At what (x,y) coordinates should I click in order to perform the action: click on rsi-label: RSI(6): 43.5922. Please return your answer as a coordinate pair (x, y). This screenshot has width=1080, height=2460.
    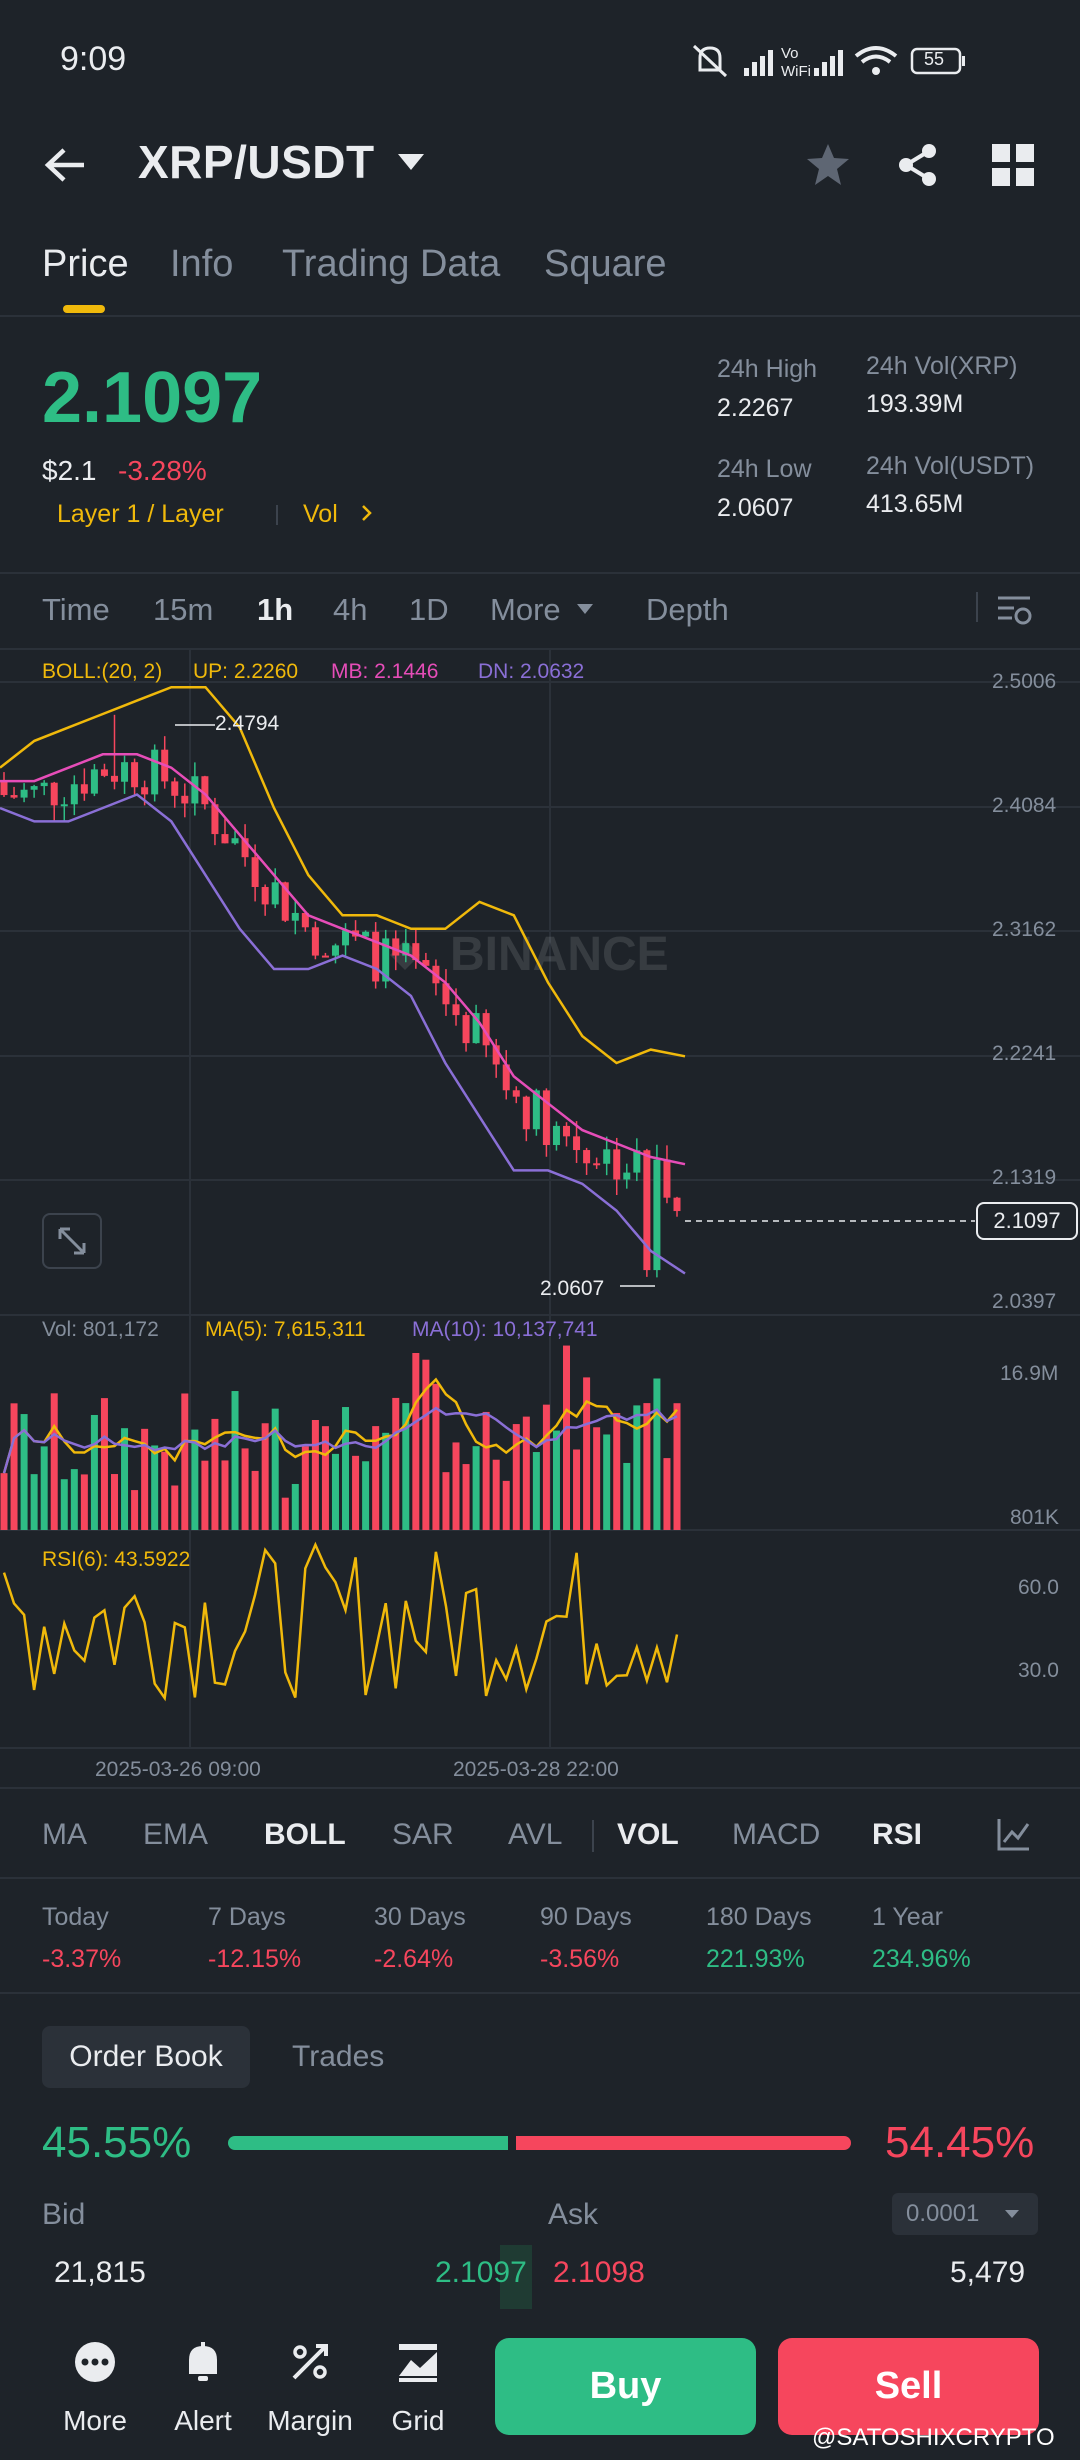
    Looking at the image, I should click on (116, 1559).